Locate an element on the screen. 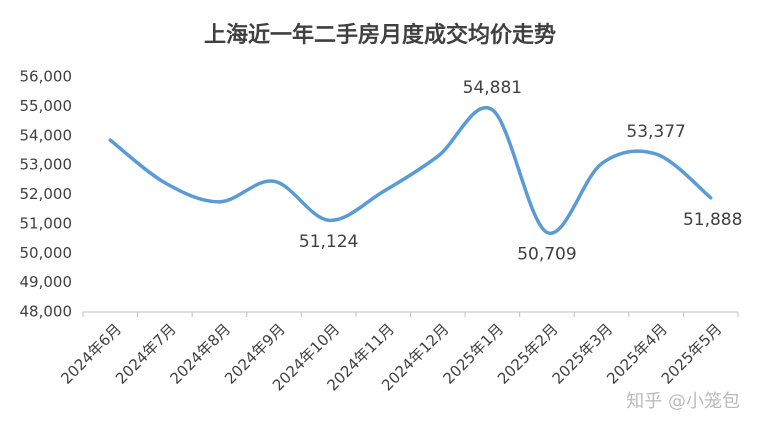 Image resolution: width=760 pixels, height=432 pixels. data-label: 50,709 is located at coordinates (546, 254).